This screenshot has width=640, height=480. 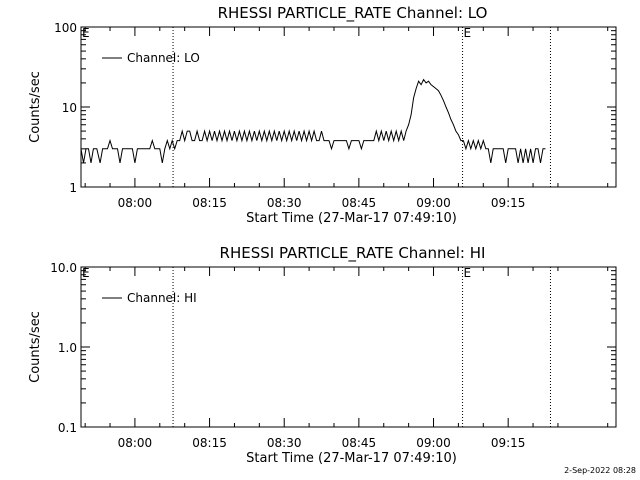 What do you see at coordinates (351, 458) in the screenshot?
I see `panel-2-x-axis-label: Start Time (27-Mar-17 07:49:10)` at bounding box center [351, 458].